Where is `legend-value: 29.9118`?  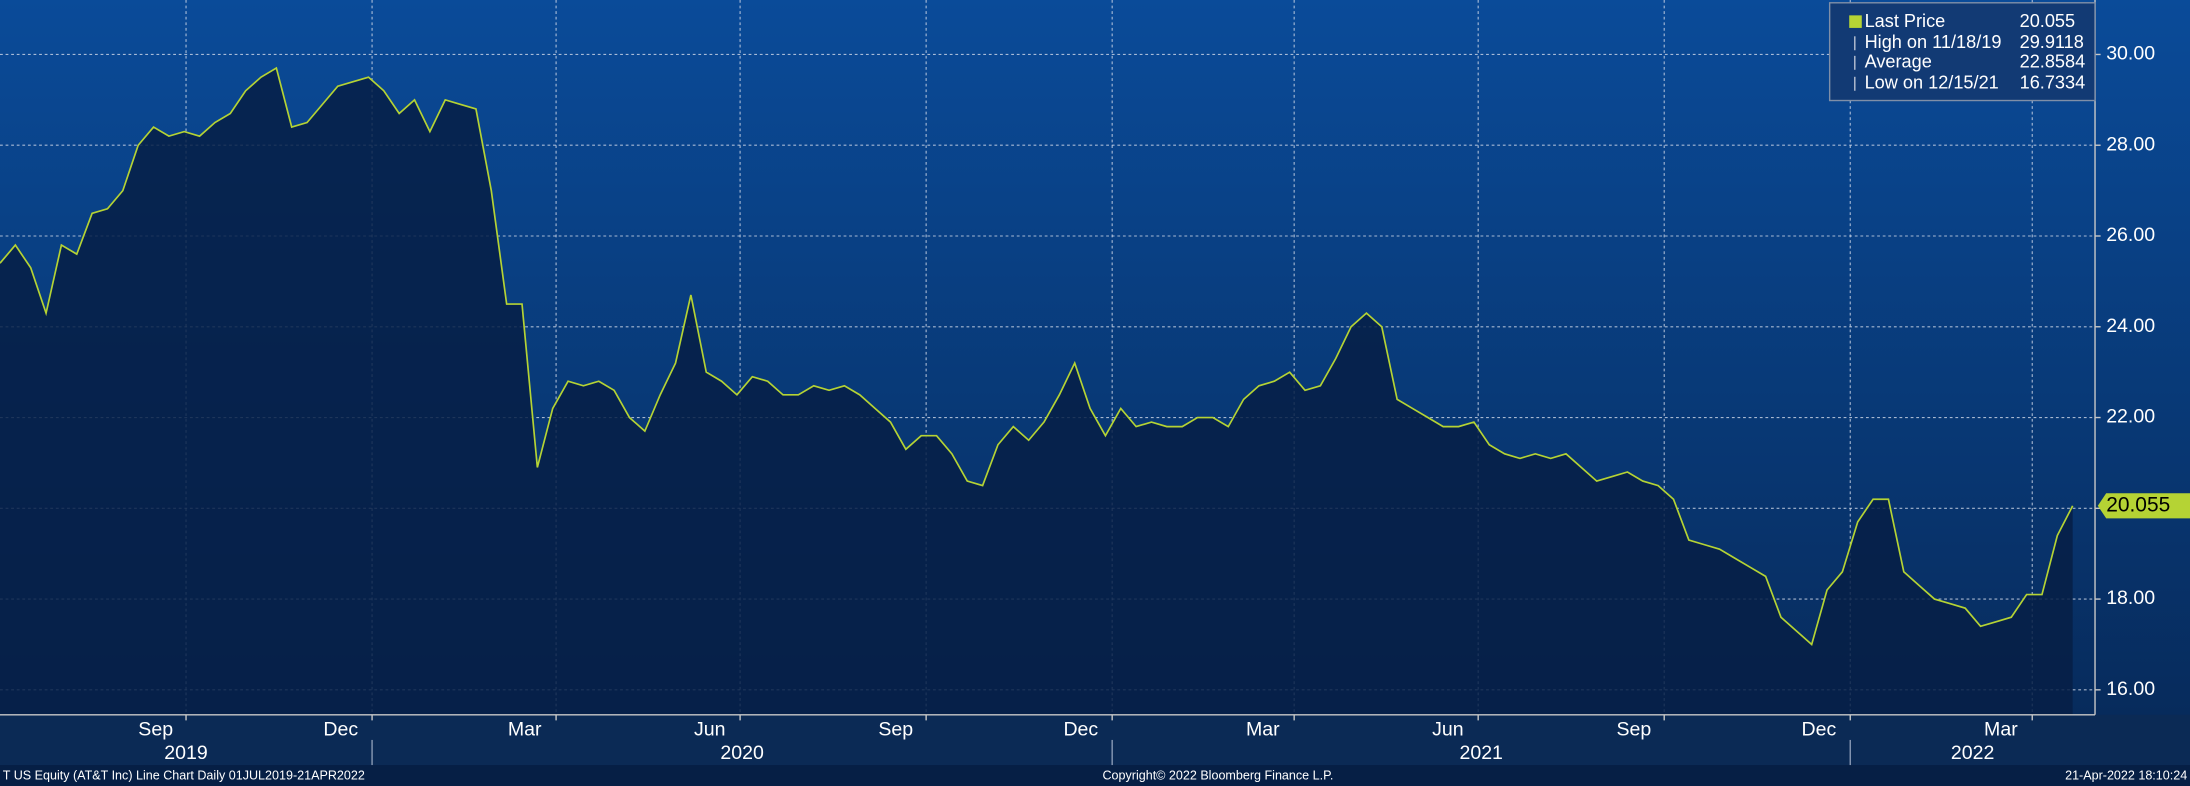 legend-value: 29.9118 is located at coordinates (2052, 42).